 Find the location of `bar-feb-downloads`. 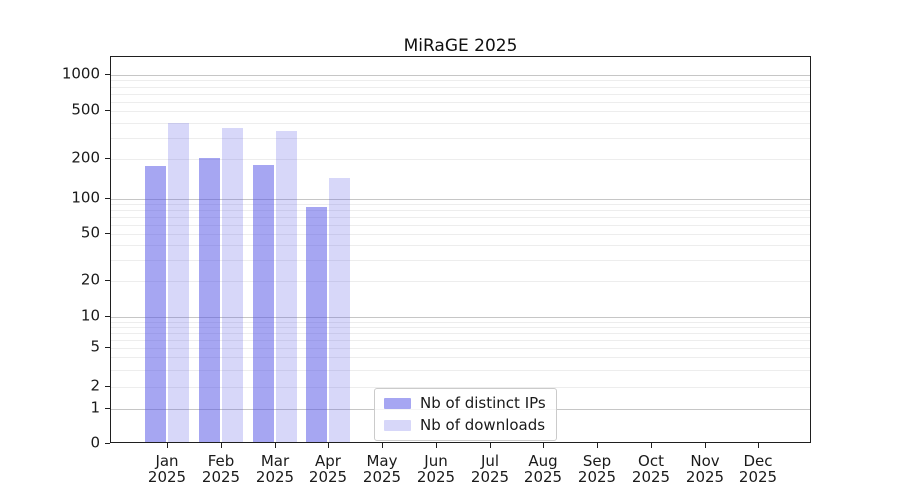

bar-feb-downloads is located at coordinates (232, 285).